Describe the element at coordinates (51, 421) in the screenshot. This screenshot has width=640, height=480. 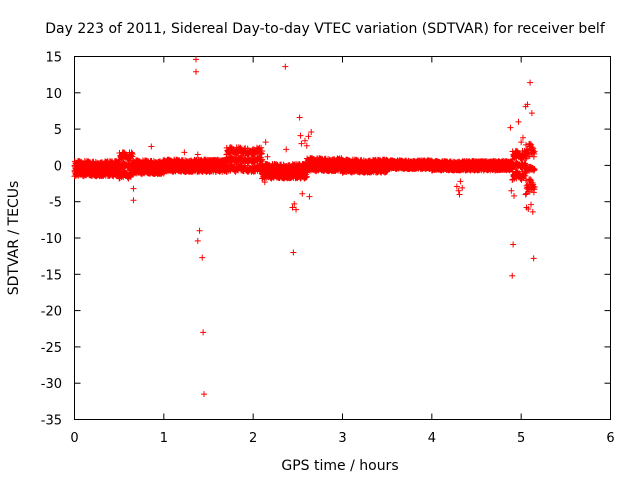
I see `y-tick-label: -35` at that location.